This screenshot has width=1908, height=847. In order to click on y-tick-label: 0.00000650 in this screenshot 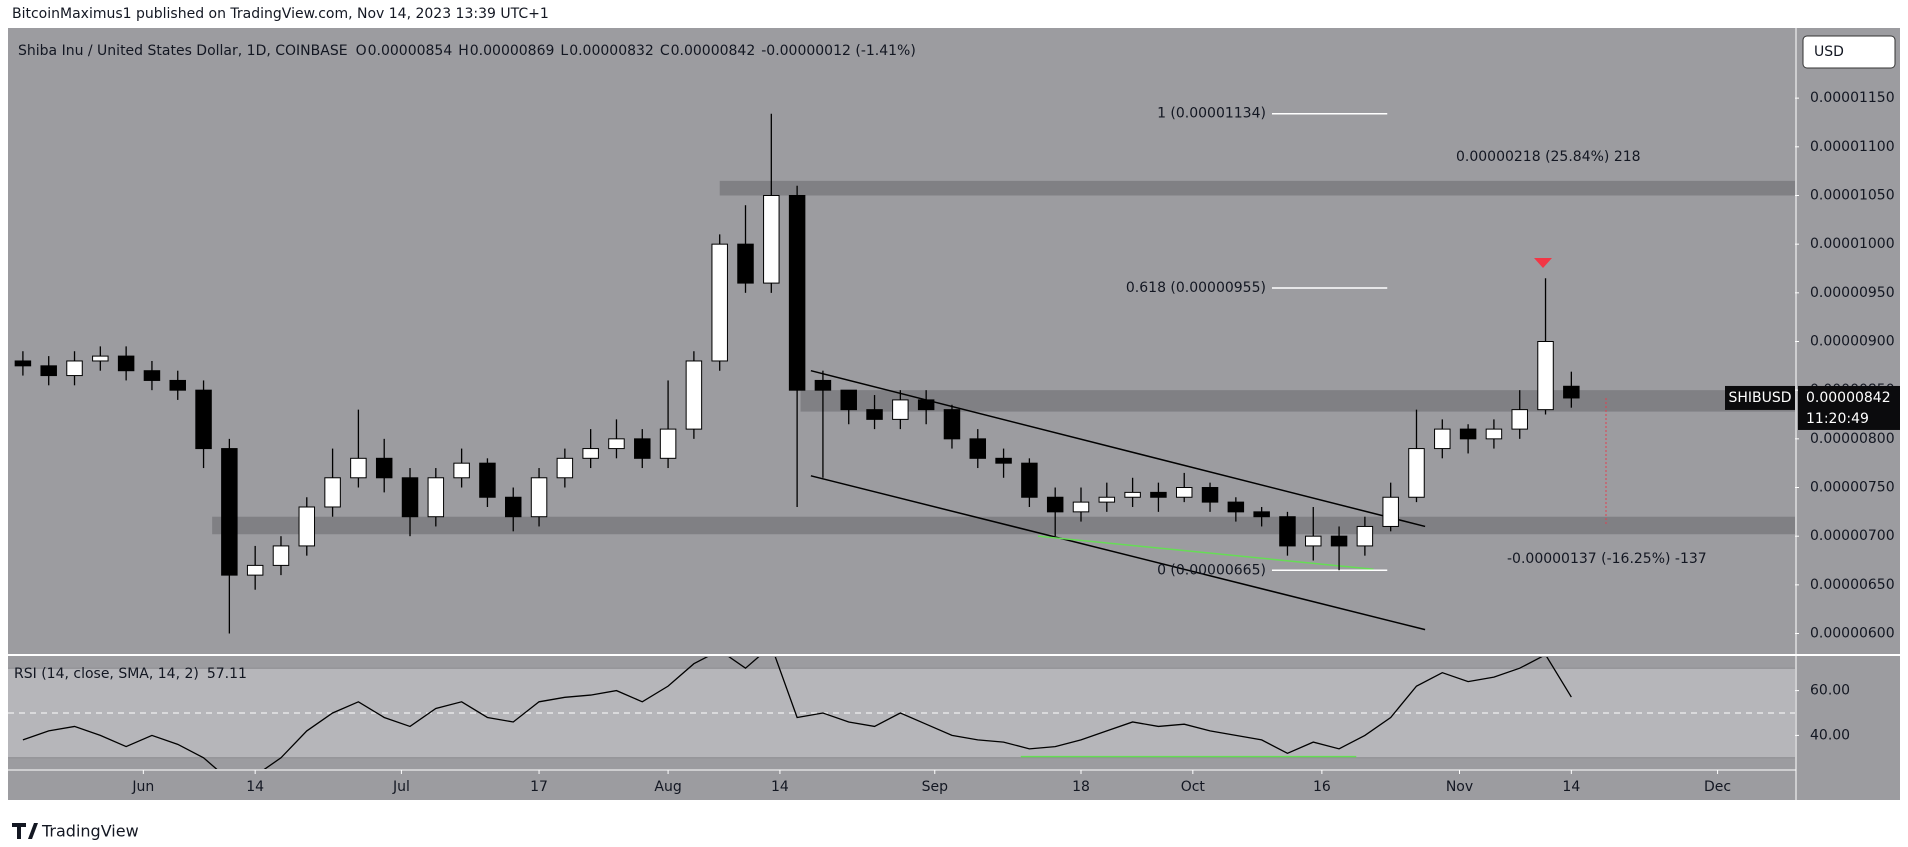, I will do `click(1852, 585)`.